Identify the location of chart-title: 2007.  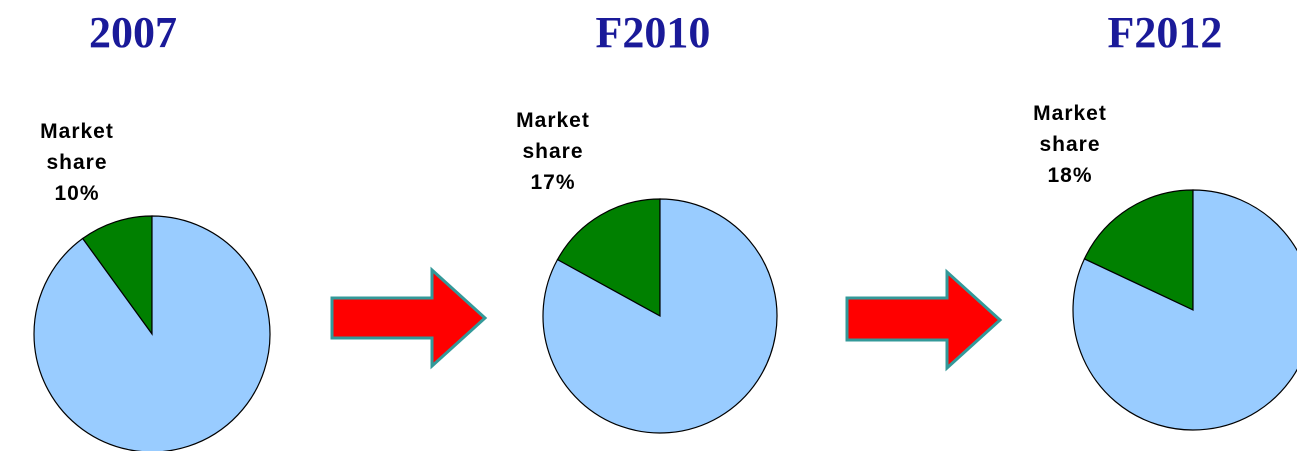
(133, 32).